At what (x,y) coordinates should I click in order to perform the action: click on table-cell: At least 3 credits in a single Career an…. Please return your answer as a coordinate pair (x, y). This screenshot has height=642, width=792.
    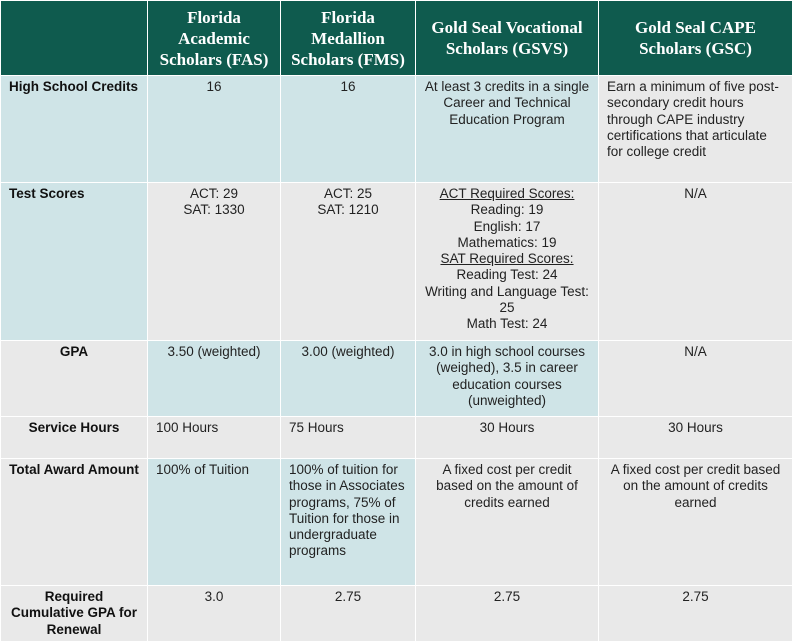
    Looking at the image, I should click on (507, 129).